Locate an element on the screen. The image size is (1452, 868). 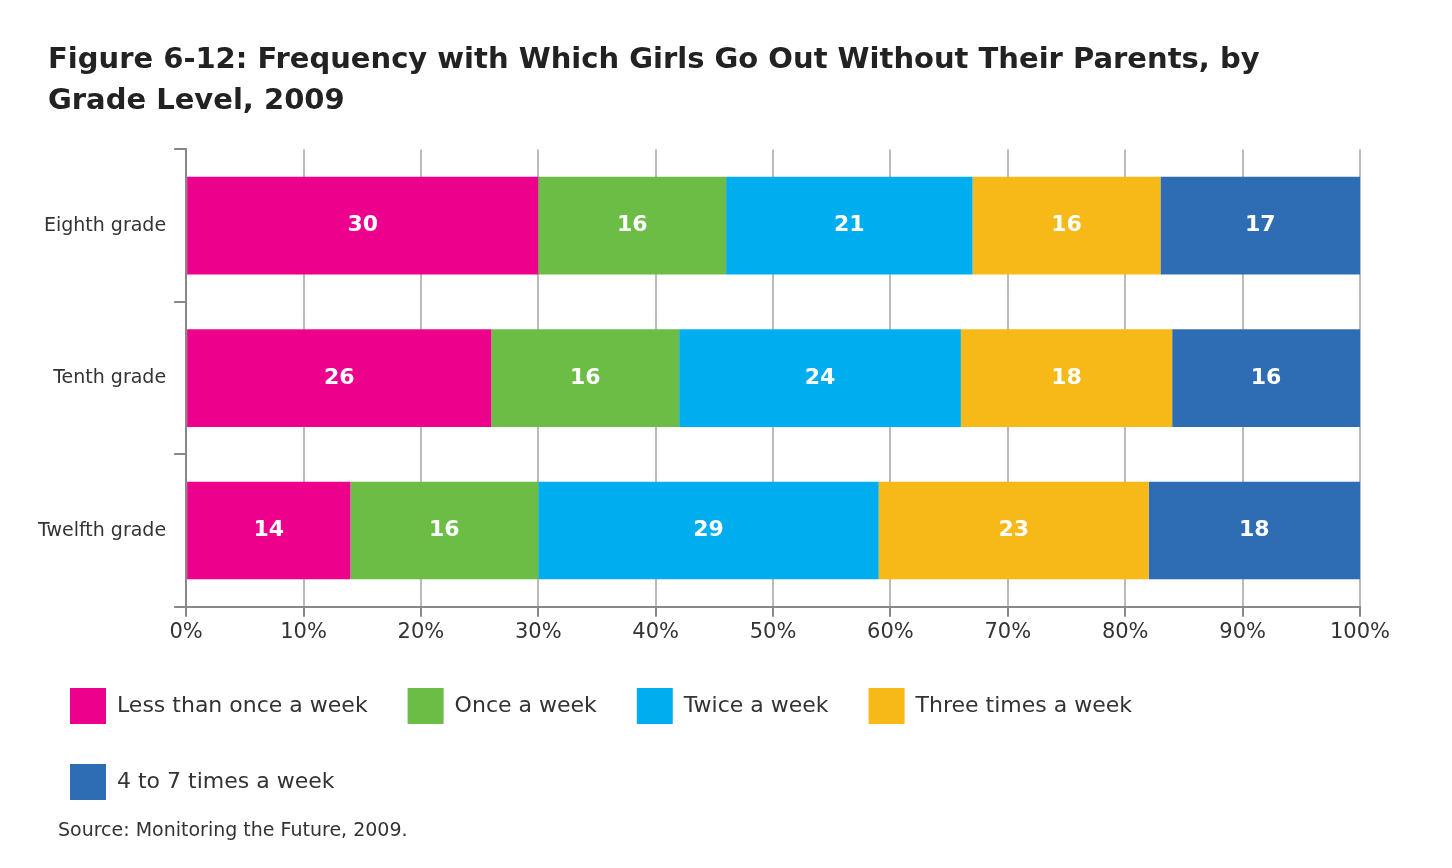
legend-label: 4 to 7 times a week is located at coordinates (226, 780).